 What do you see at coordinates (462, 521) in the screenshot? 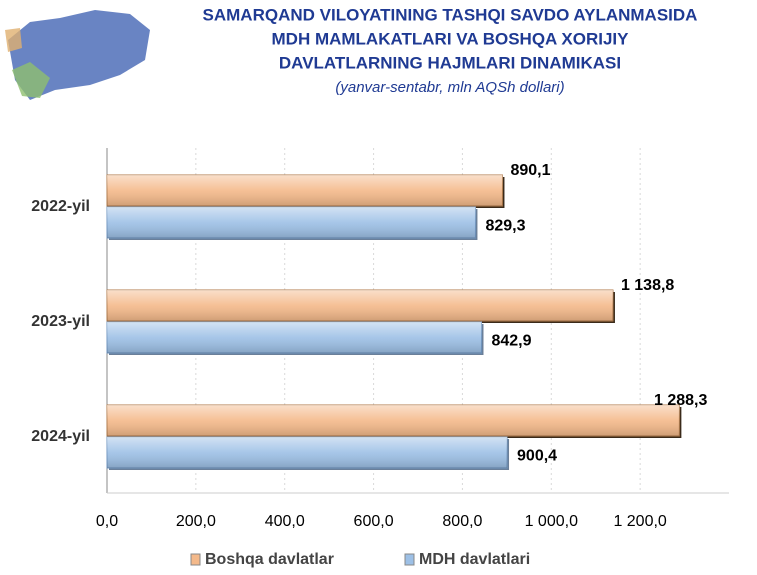
I see `x-tick-label: 800,0` at bounding box center [462, 521].